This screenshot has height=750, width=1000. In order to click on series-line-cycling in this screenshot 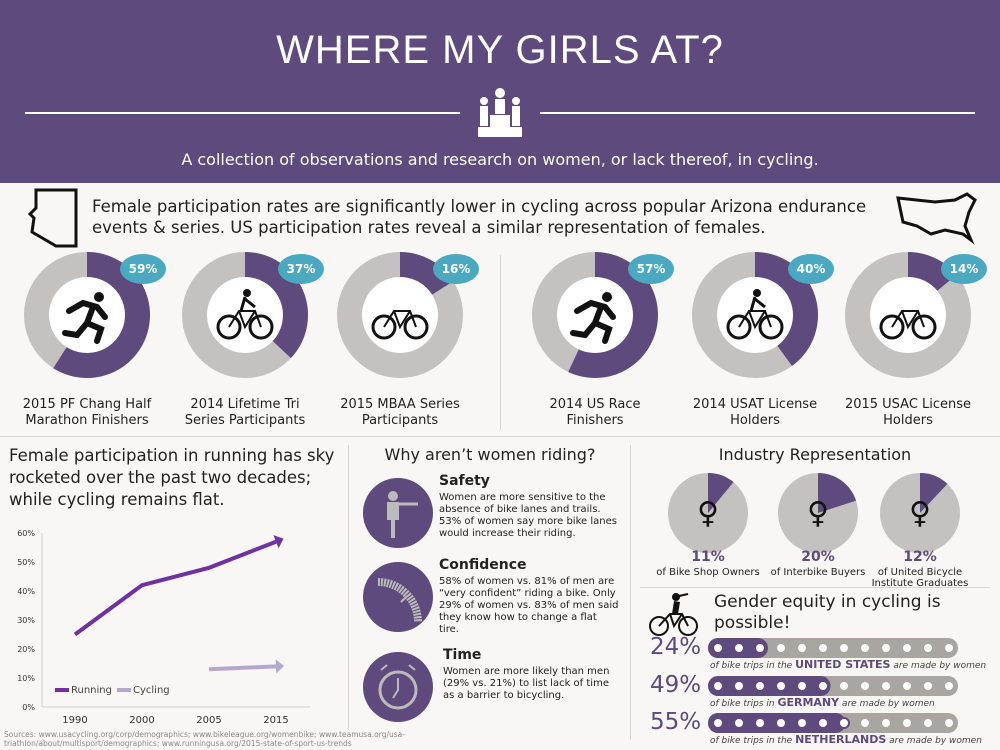, I will do `click(242, 668)`.